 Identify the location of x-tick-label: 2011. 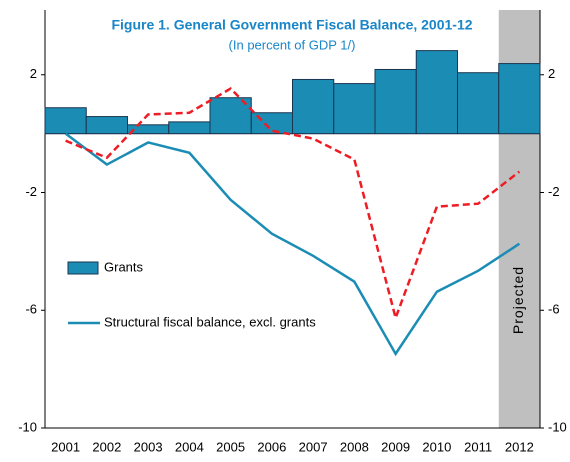
(478, 446).